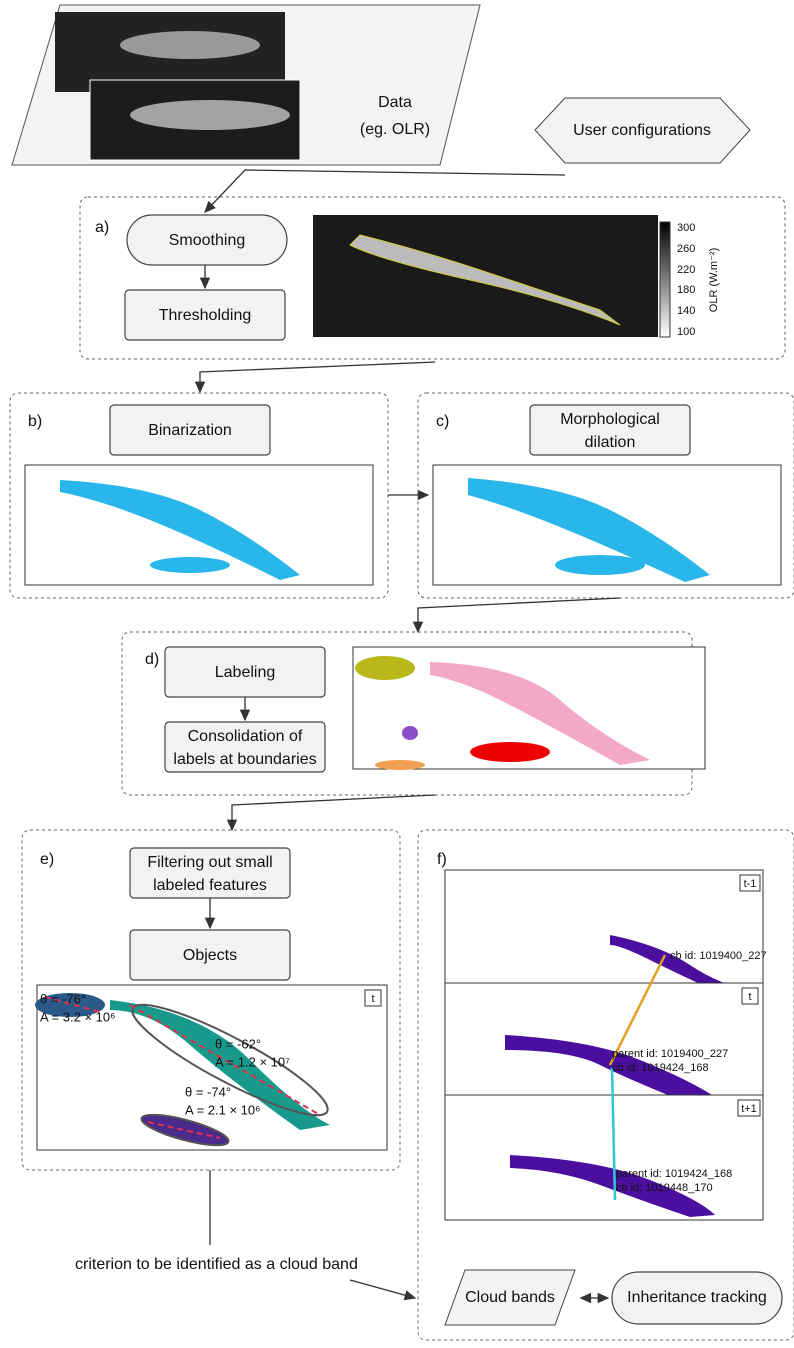  I want to click on step-label: Objects, so click(210, 955).